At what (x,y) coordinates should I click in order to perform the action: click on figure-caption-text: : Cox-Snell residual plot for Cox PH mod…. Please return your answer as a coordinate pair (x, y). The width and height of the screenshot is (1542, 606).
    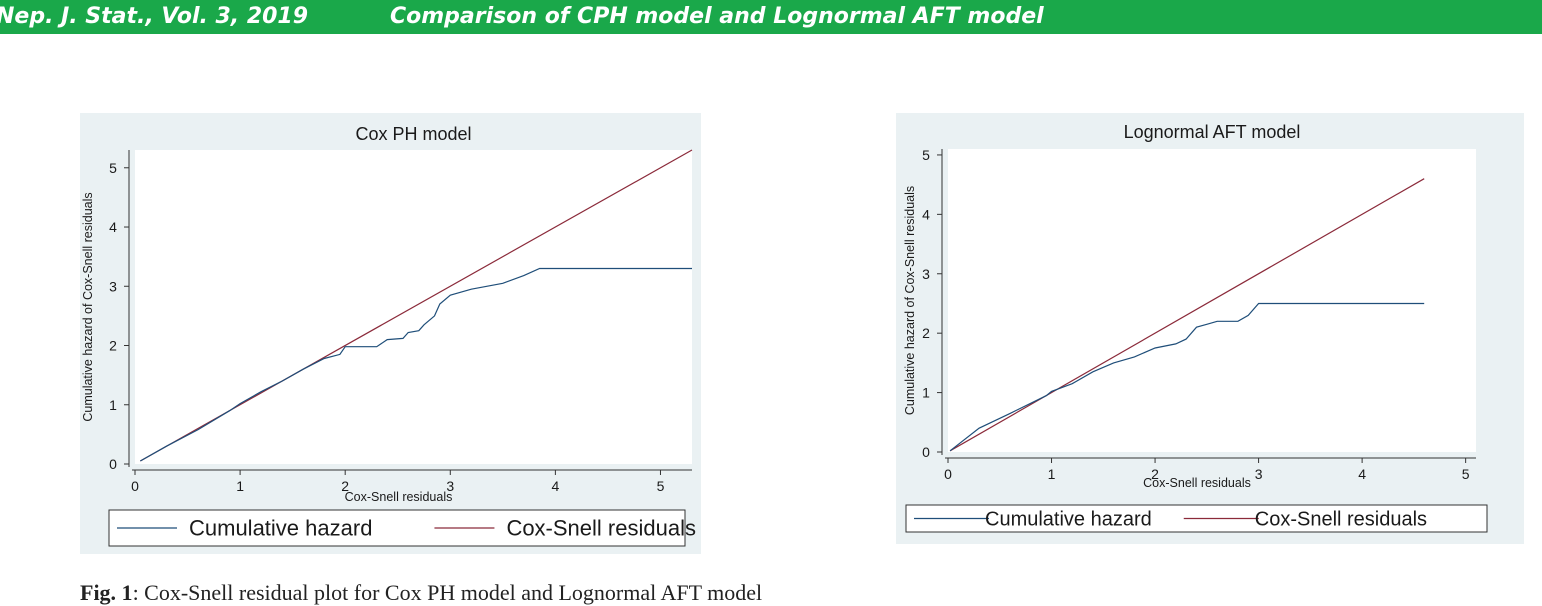
    Looking at the image, I should click on (447, 592).